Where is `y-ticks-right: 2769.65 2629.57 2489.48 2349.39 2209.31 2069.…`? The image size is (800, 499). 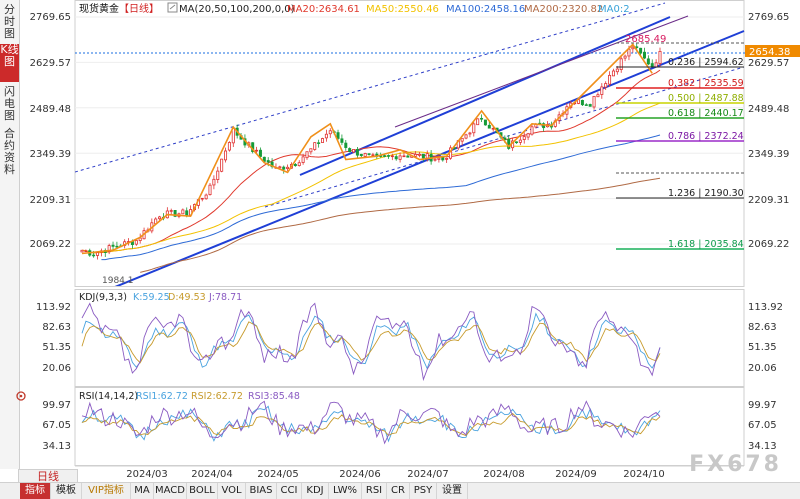
y-ticks-right: 2769.65 2629.57 2489.48 2349.39 2209.31 2069.… is located at coordinates (768, 232).